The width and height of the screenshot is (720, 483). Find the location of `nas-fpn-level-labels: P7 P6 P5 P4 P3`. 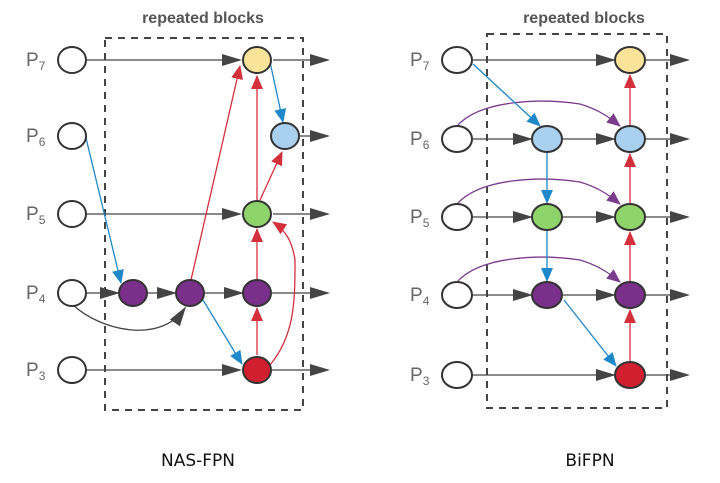

nas-fpn-level-labels: P7 P6 P5 P4 P3 is located at coordinates (36, 216).